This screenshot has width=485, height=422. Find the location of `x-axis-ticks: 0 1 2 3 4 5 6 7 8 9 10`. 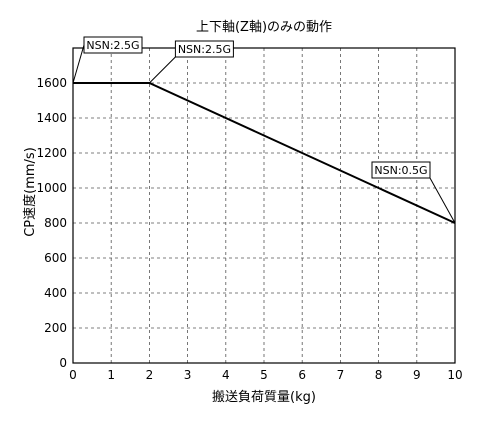

x-axis-ticks: 0 1 2 3 4 5 6 7 8 9 10 is located at coordinates (265, 375).